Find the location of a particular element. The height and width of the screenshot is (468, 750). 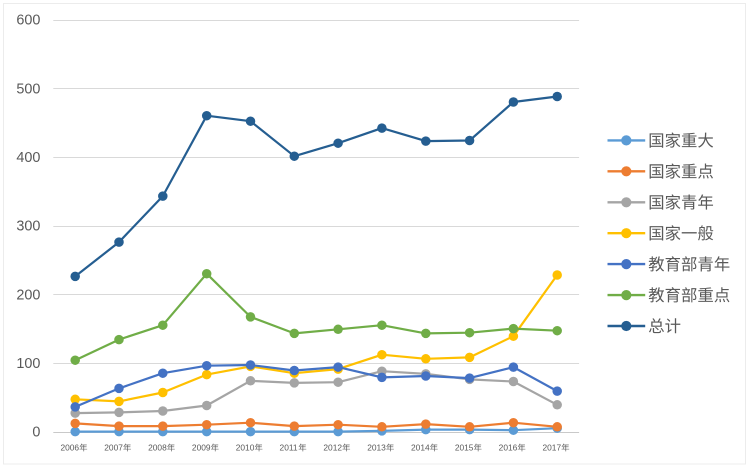

svg-text: 500 is located at coordinates (28, 89).